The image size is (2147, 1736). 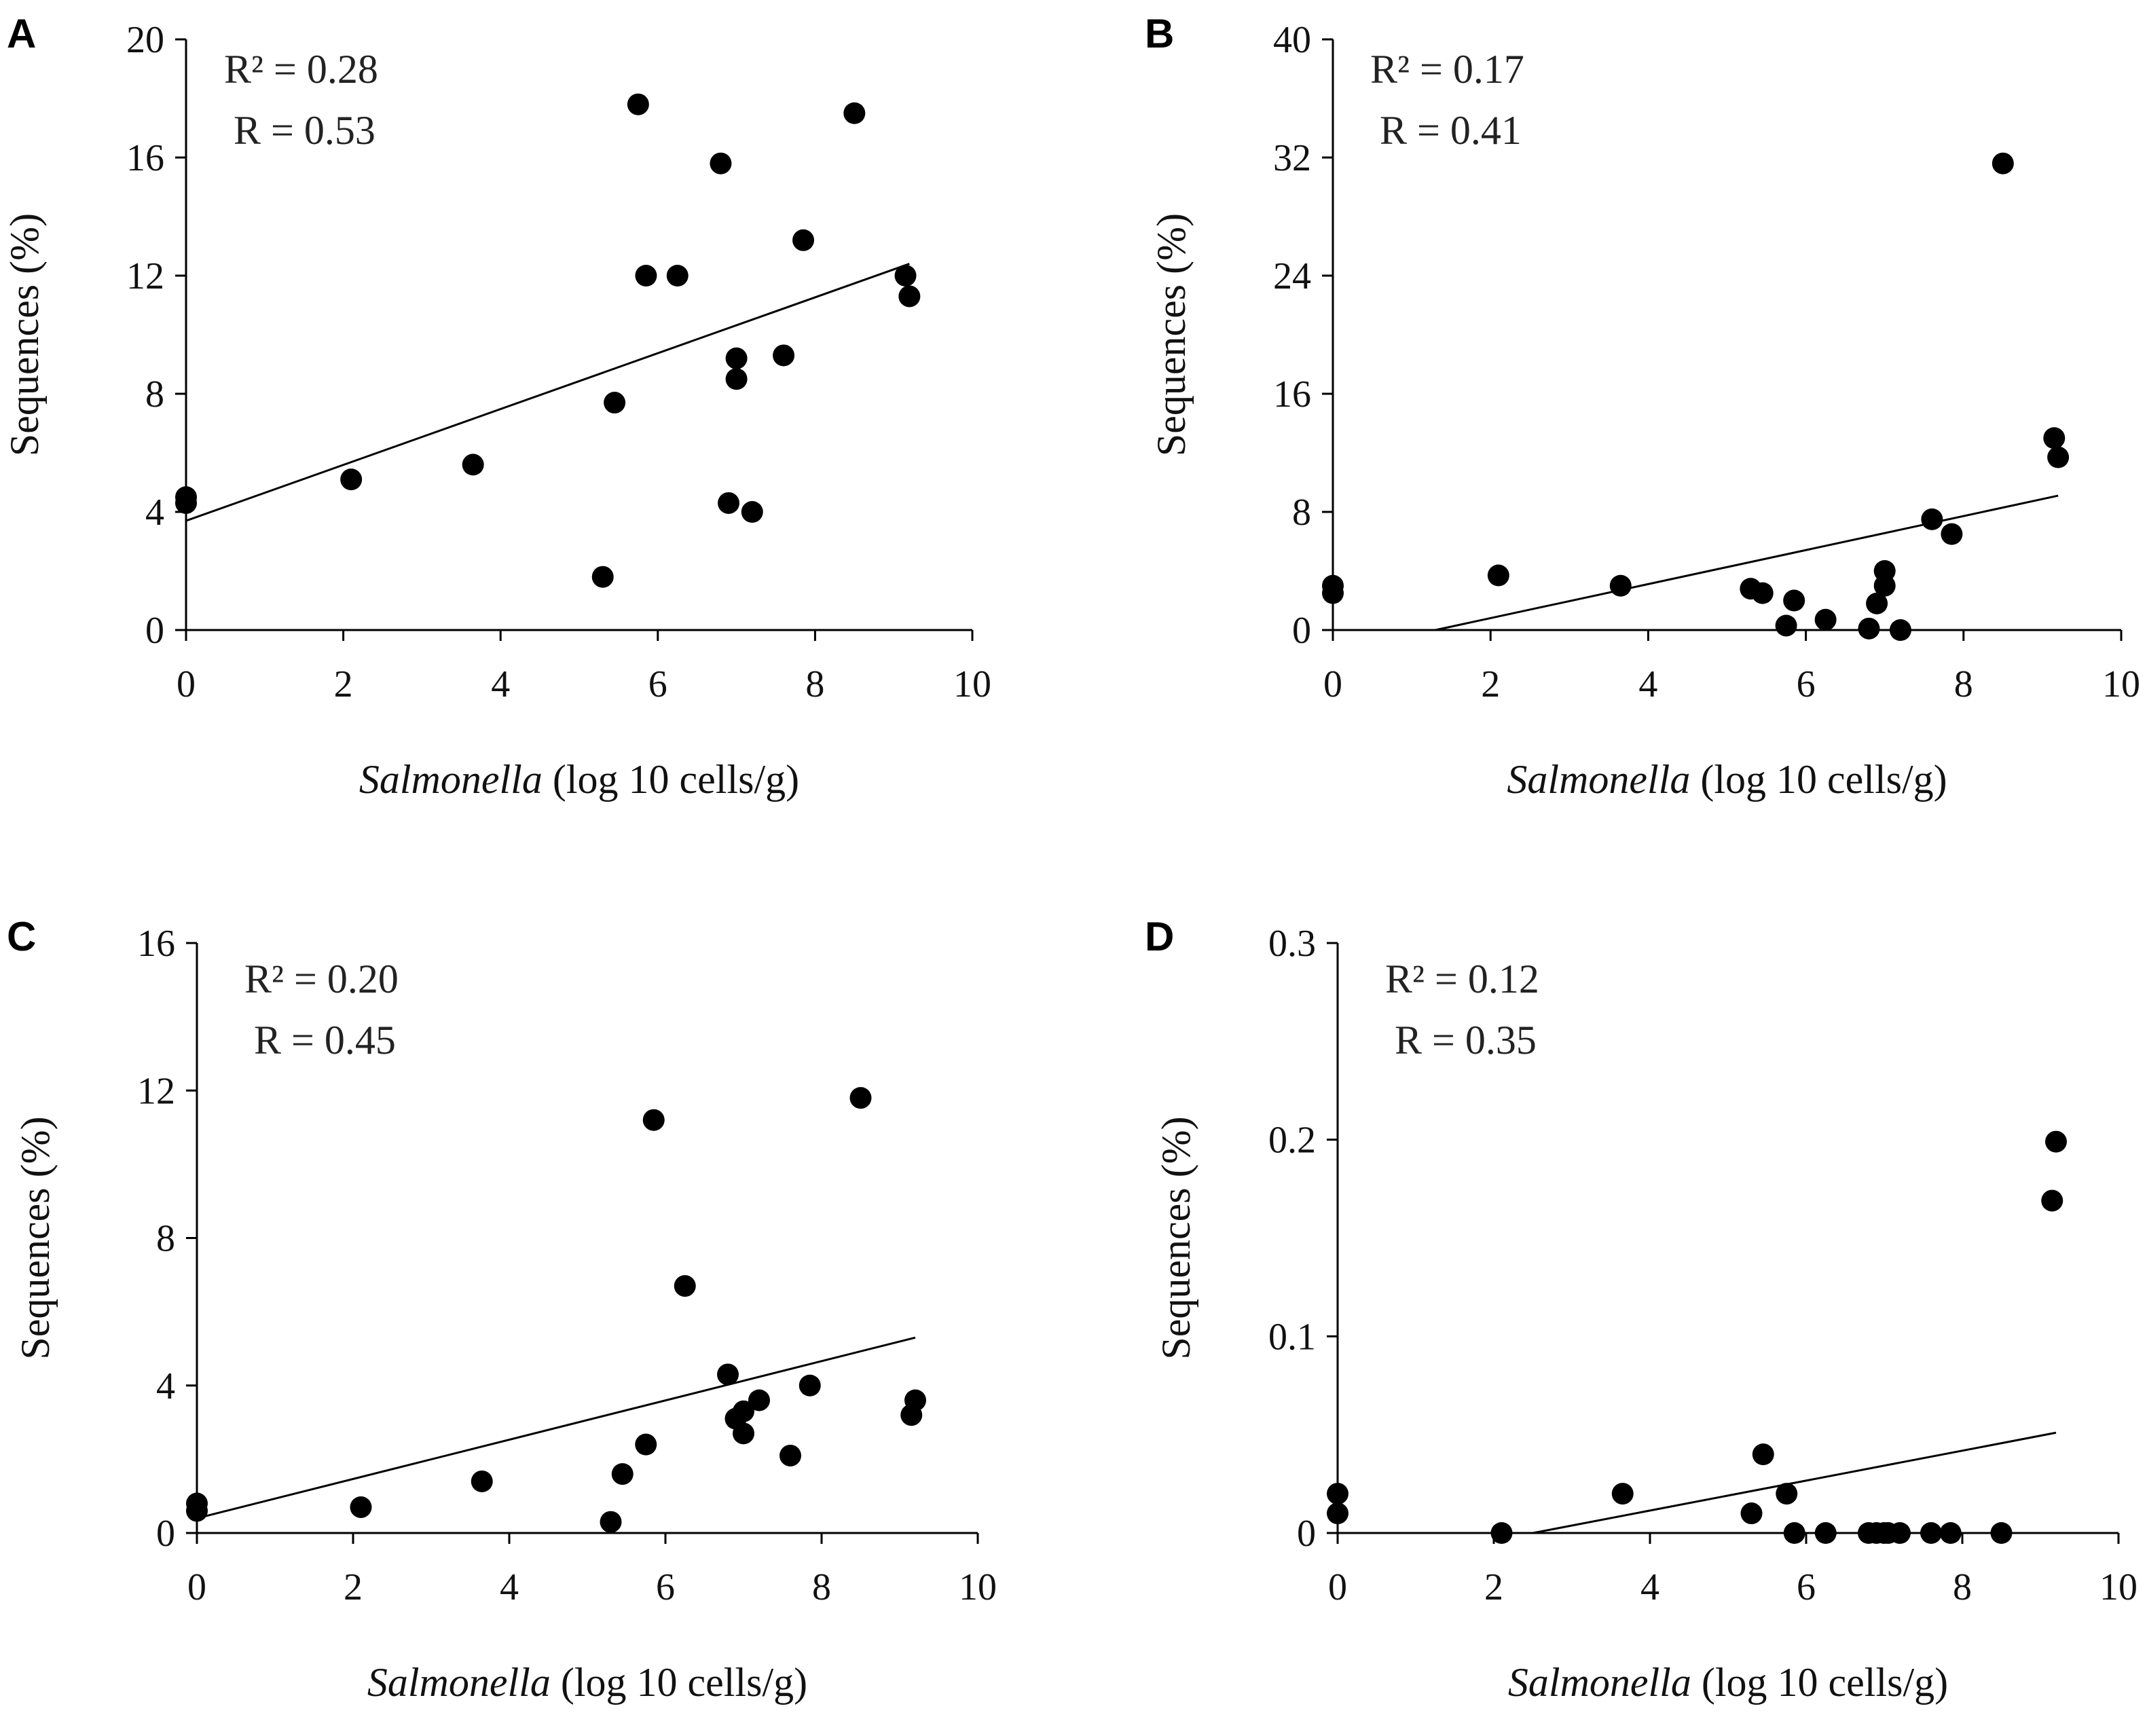 I want to click on panel-label: D, so click(x=1159, y=937).